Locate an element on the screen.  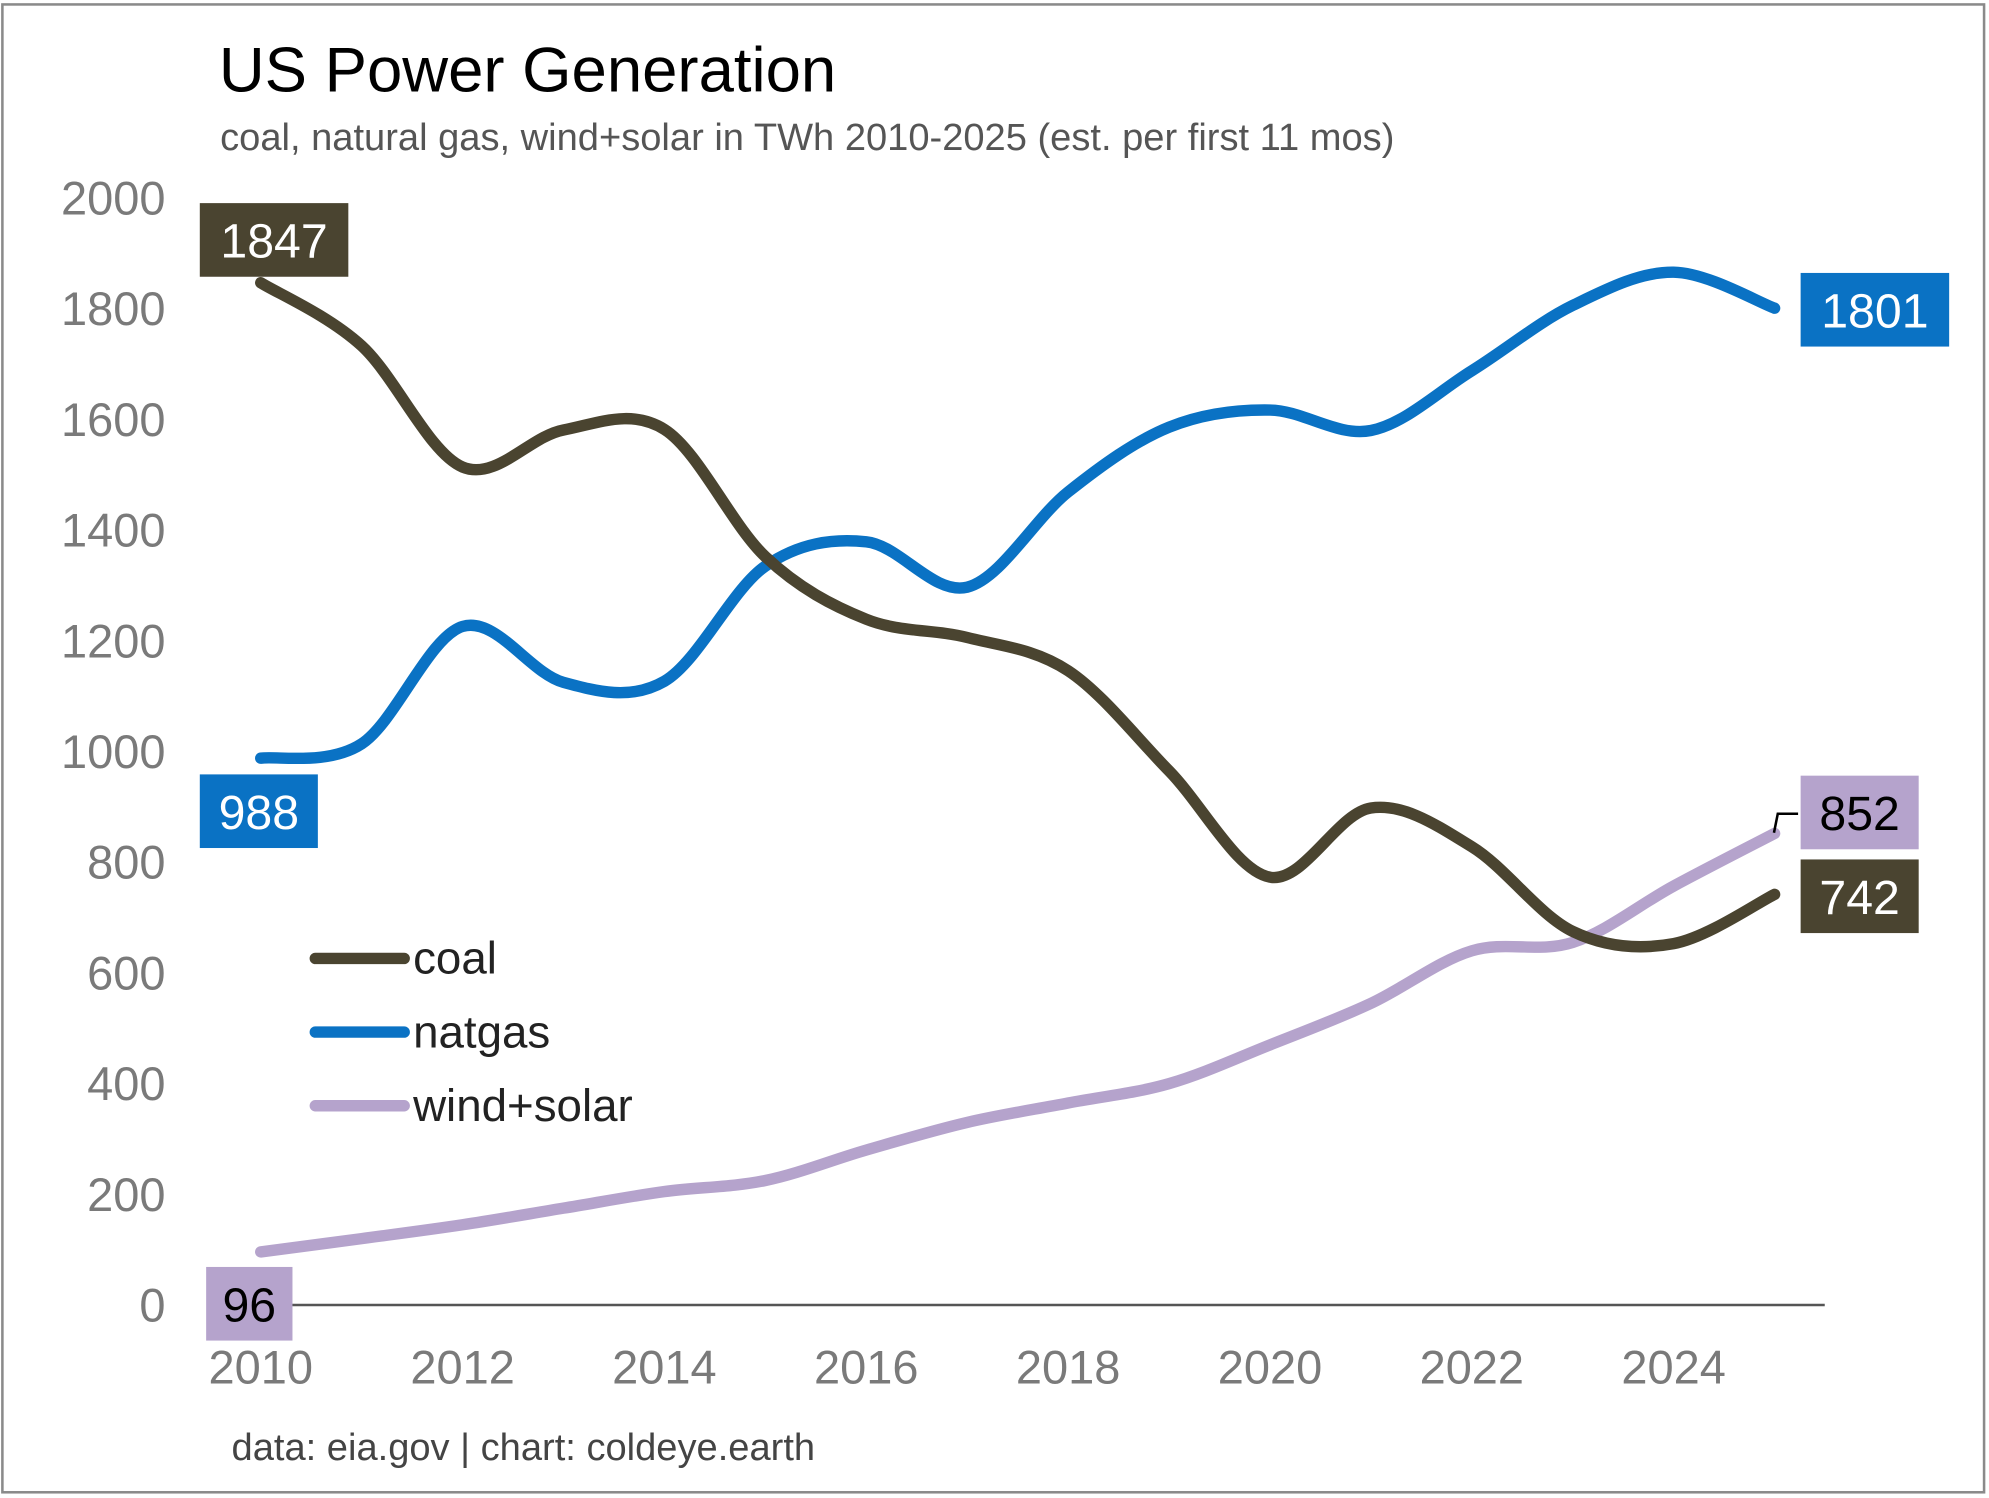
legend: coal natgas wind+solar is located at coordinates (471, 1032).